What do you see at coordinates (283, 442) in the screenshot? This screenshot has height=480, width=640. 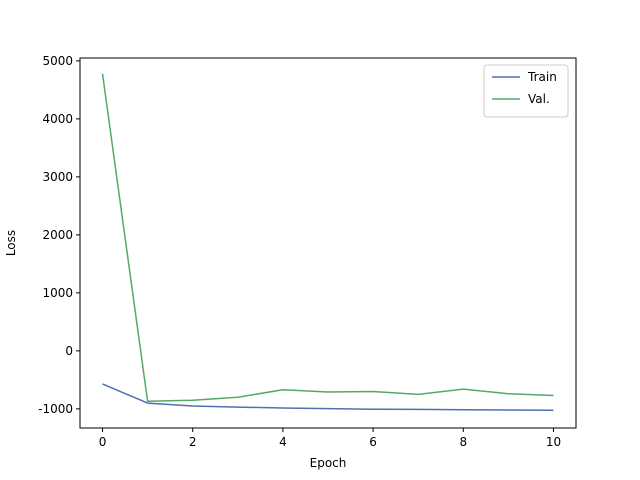 I see `x-tick-label: 4` at bounding box center [283, 442].